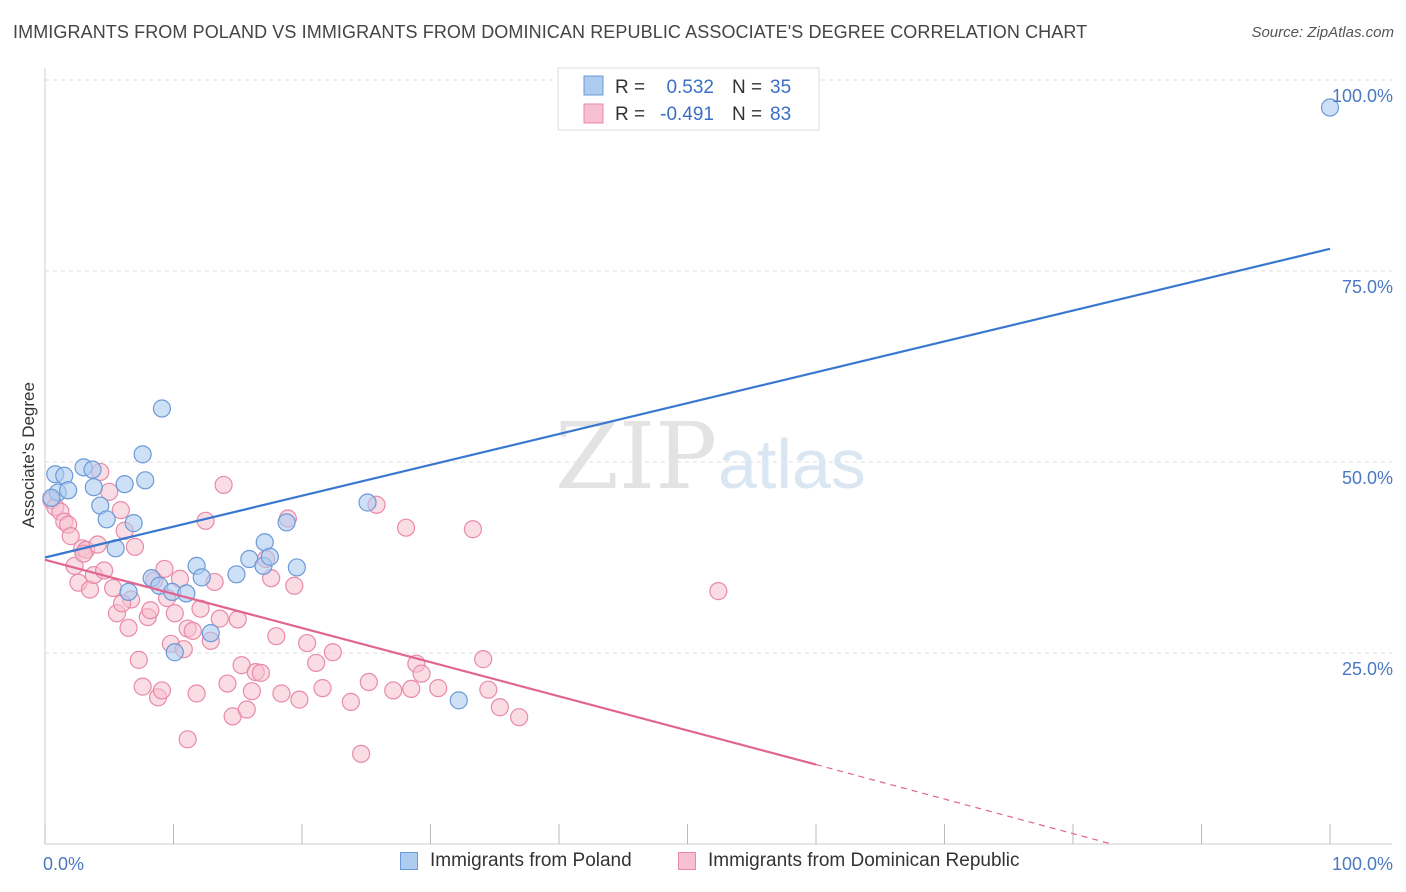  I want to click on y-tick-label-0: 100.0%, so click(1362, 96).